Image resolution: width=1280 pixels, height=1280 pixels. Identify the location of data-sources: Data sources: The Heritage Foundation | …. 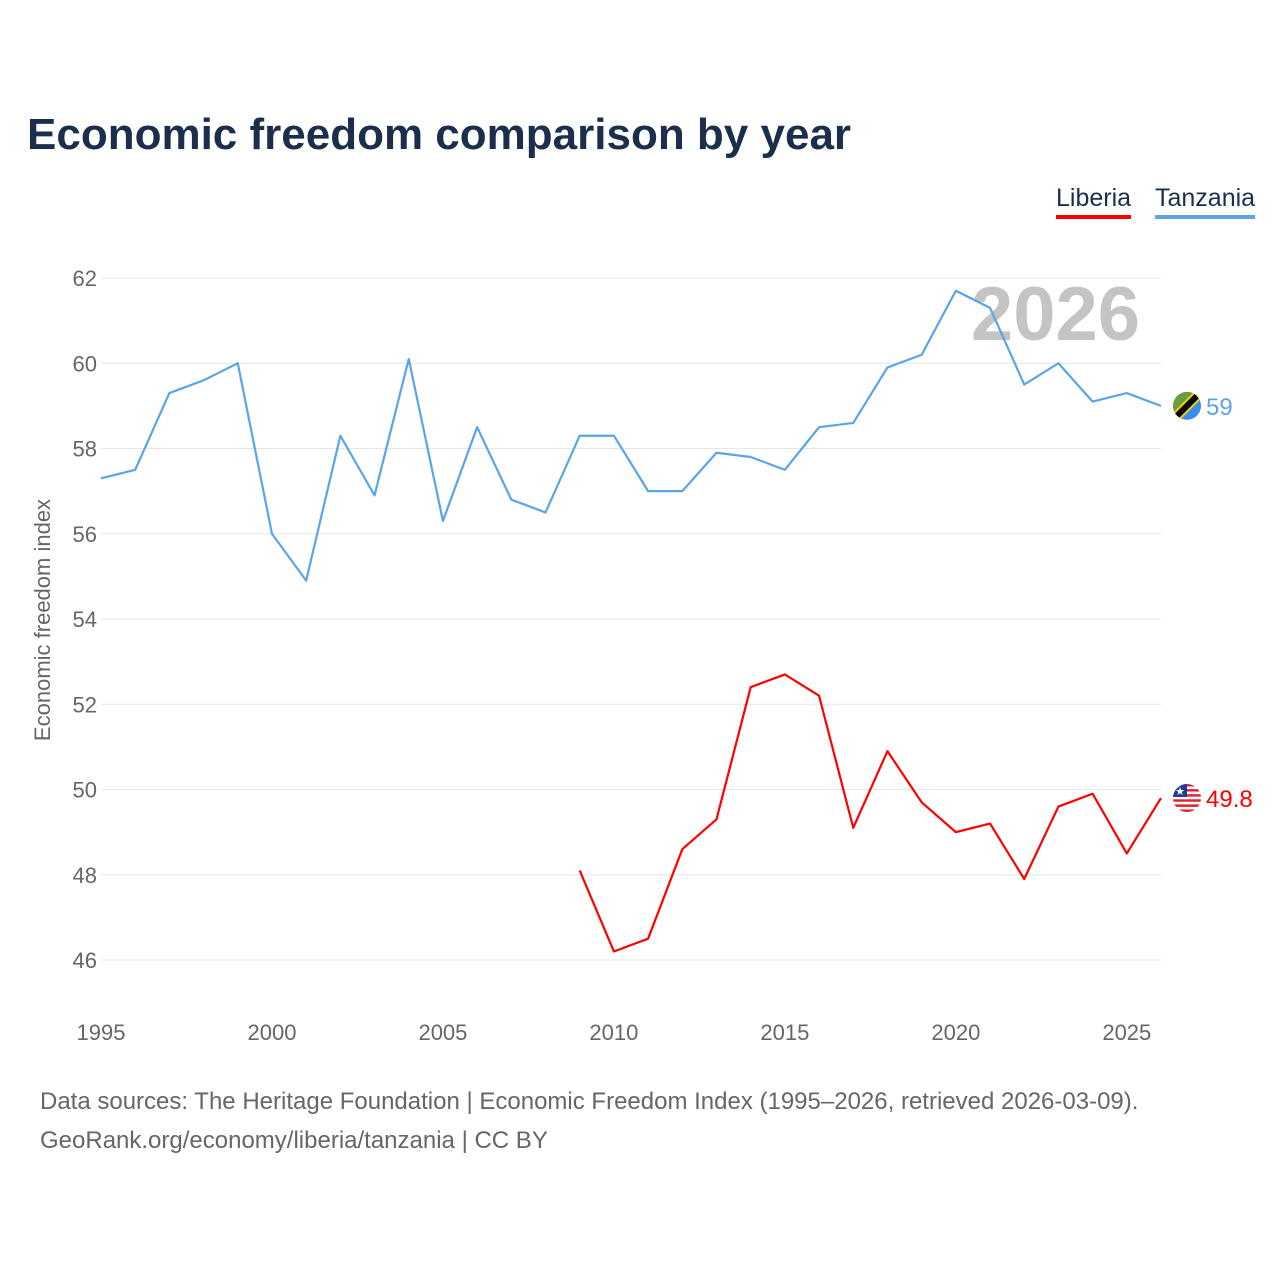
(589, 1101).